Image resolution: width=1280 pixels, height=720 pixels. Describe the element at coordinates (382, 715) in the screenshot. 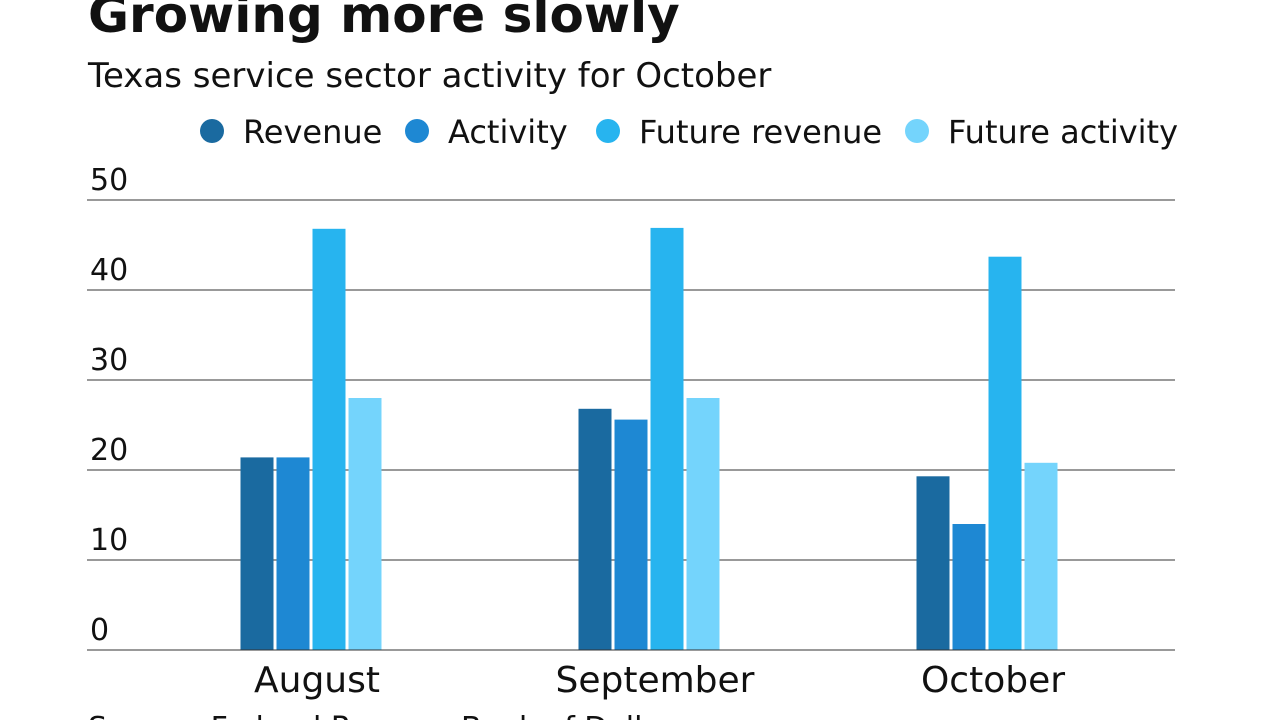

I see `source-note: Source: Federal Reserve Bank of Dallas` at that location.